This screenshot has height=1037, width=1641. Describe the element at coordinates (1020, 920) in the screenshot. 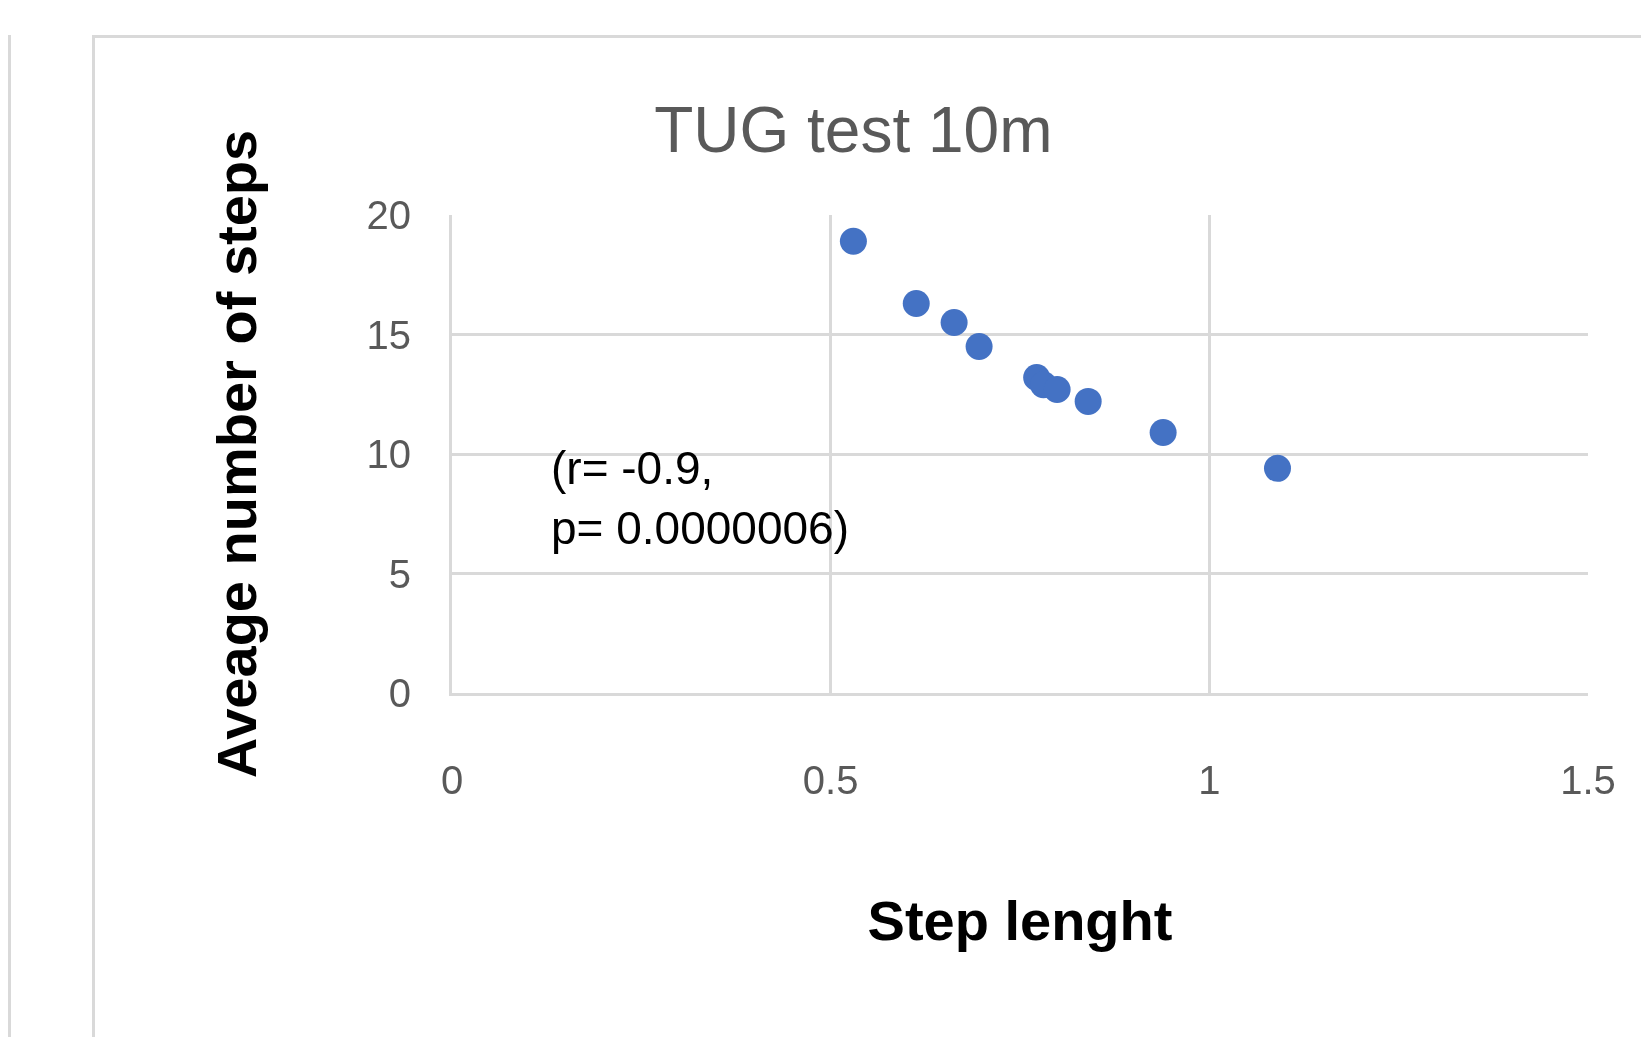

I see `x-axis-title: Step lenght` at that location.